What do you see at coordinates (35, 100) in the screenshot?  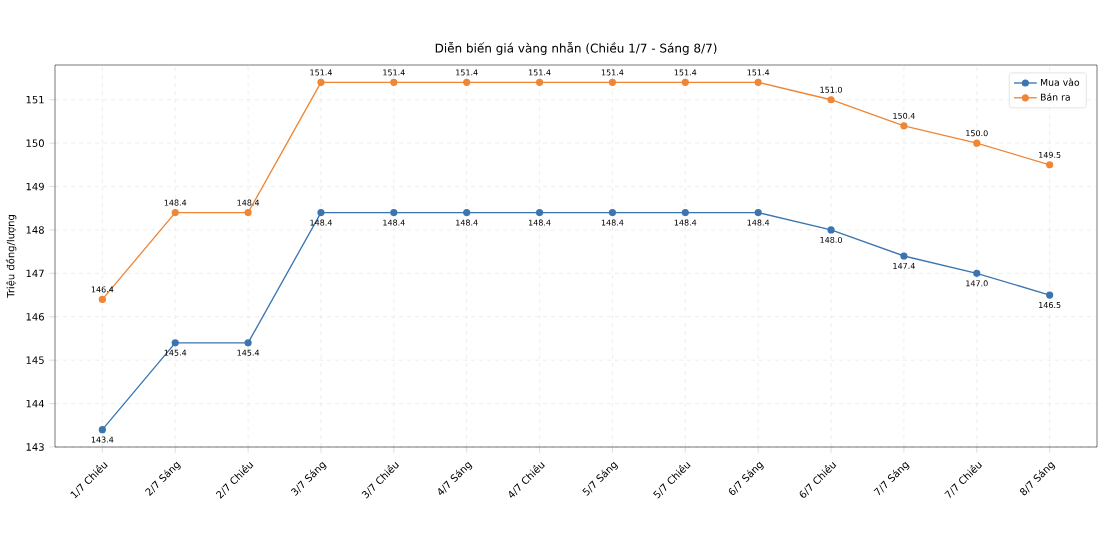 I see `y-tick-label: 151` at bounding box center [35, 100].